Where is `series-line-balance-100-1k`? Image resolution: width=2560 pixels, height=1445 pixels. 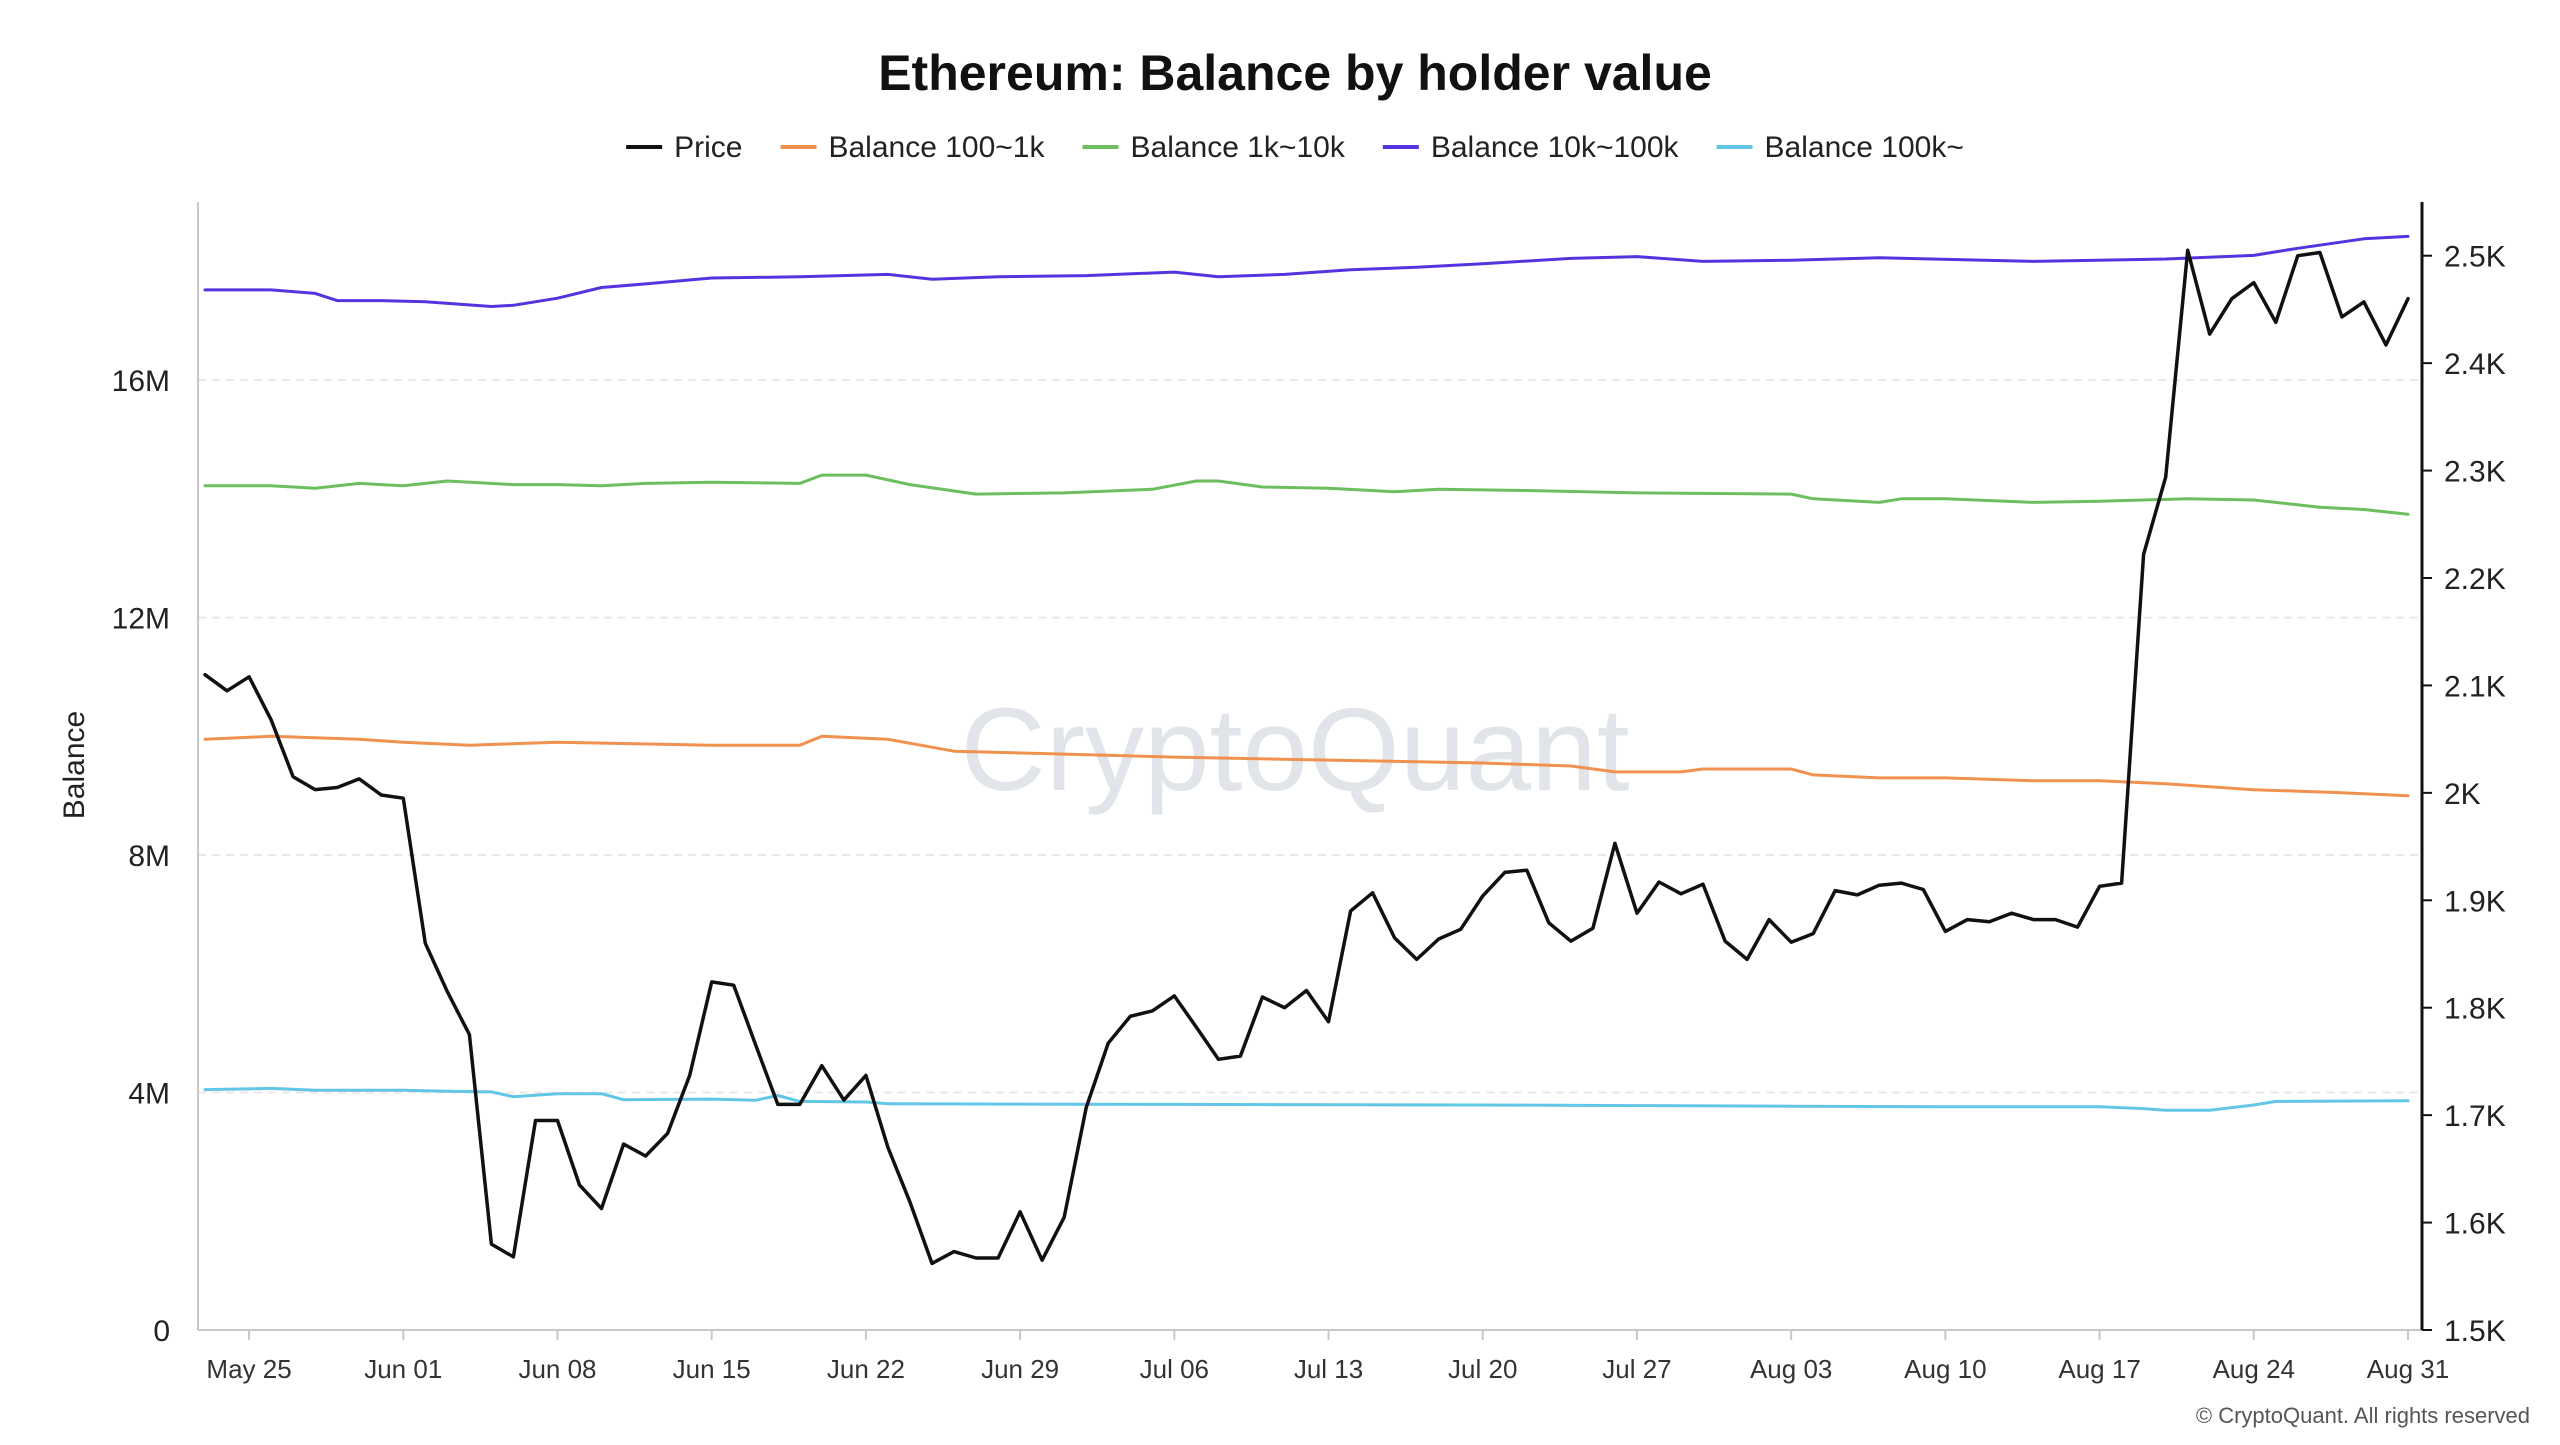
series-line-balance-100-1k is located at coordinates (1306, 766).